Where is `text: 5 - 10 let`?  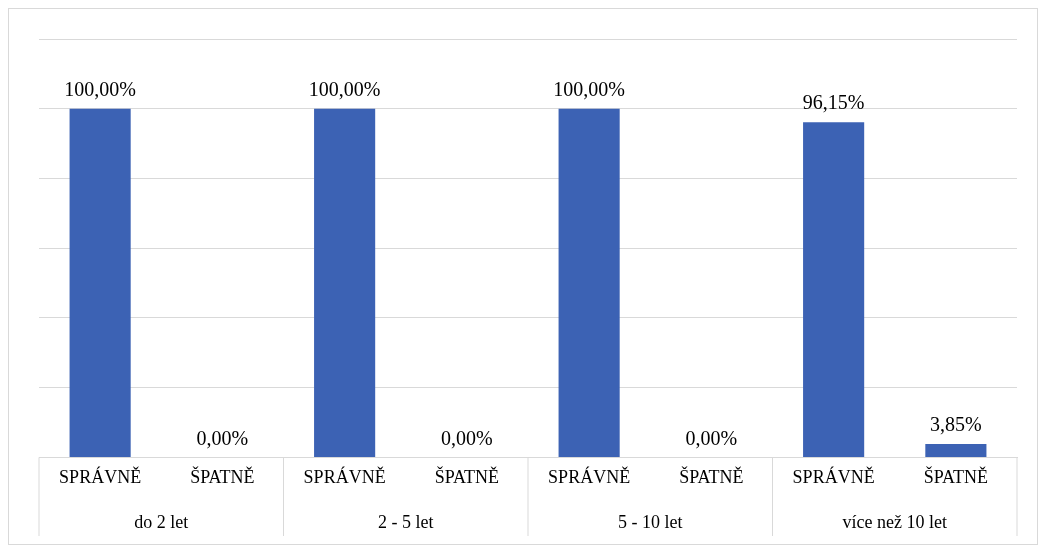
text: 5 - 10 let is located at coordinates (650, 521).